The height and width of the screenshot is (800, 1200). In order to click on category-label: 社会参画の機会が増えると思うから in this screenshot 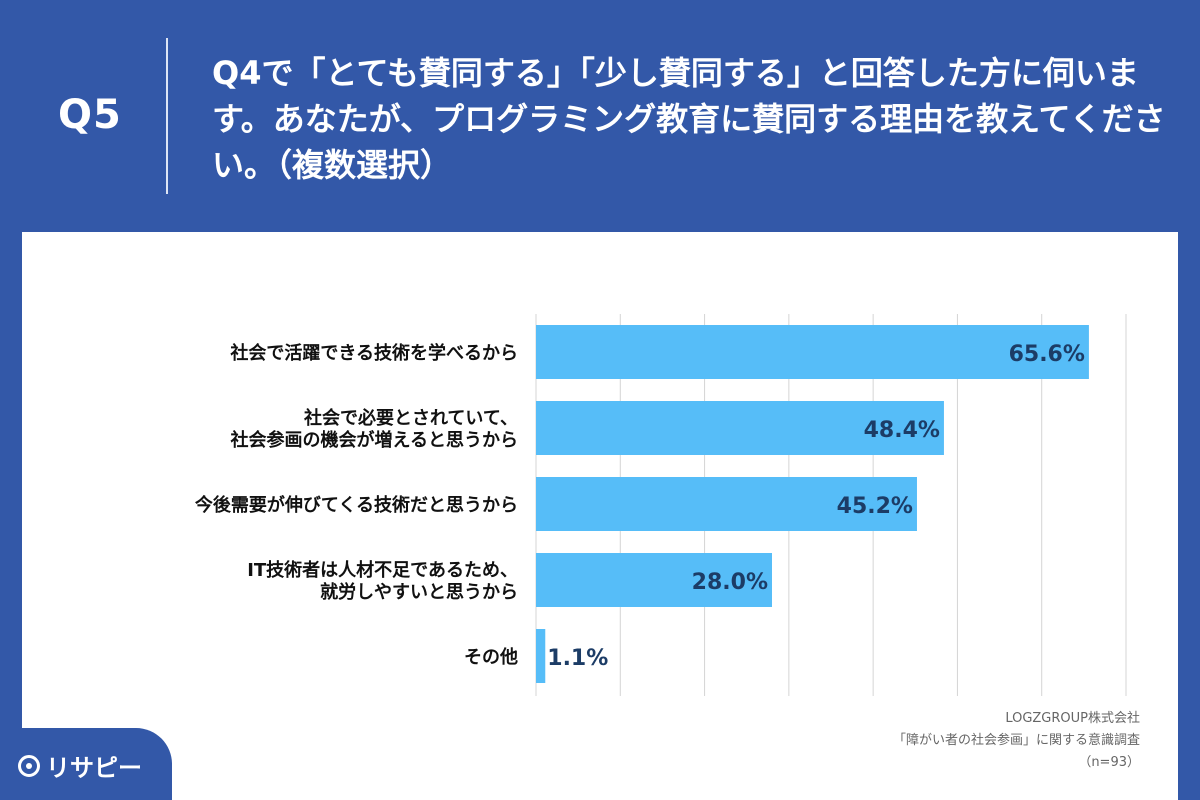, I will do `click(374, 440)`.